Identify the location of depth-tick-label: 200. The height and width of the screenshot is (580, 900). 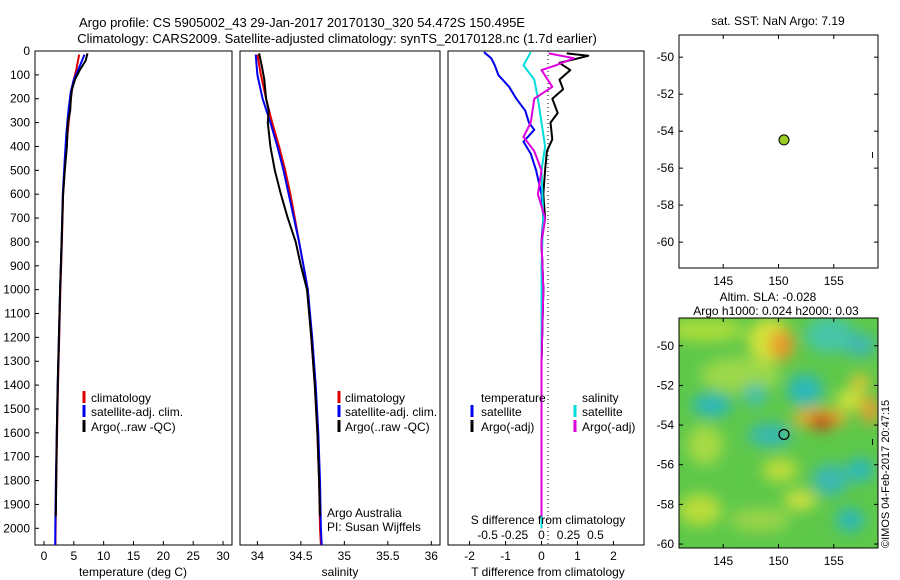
(20, 99).